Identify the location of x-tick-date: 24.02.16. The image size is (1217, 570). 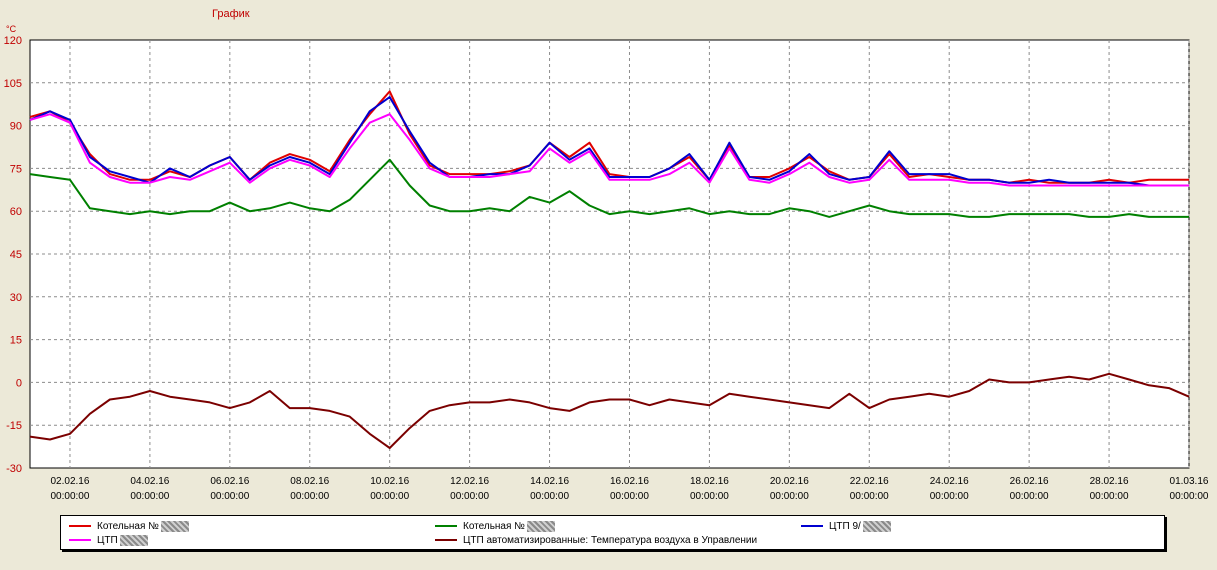
(949, 481).